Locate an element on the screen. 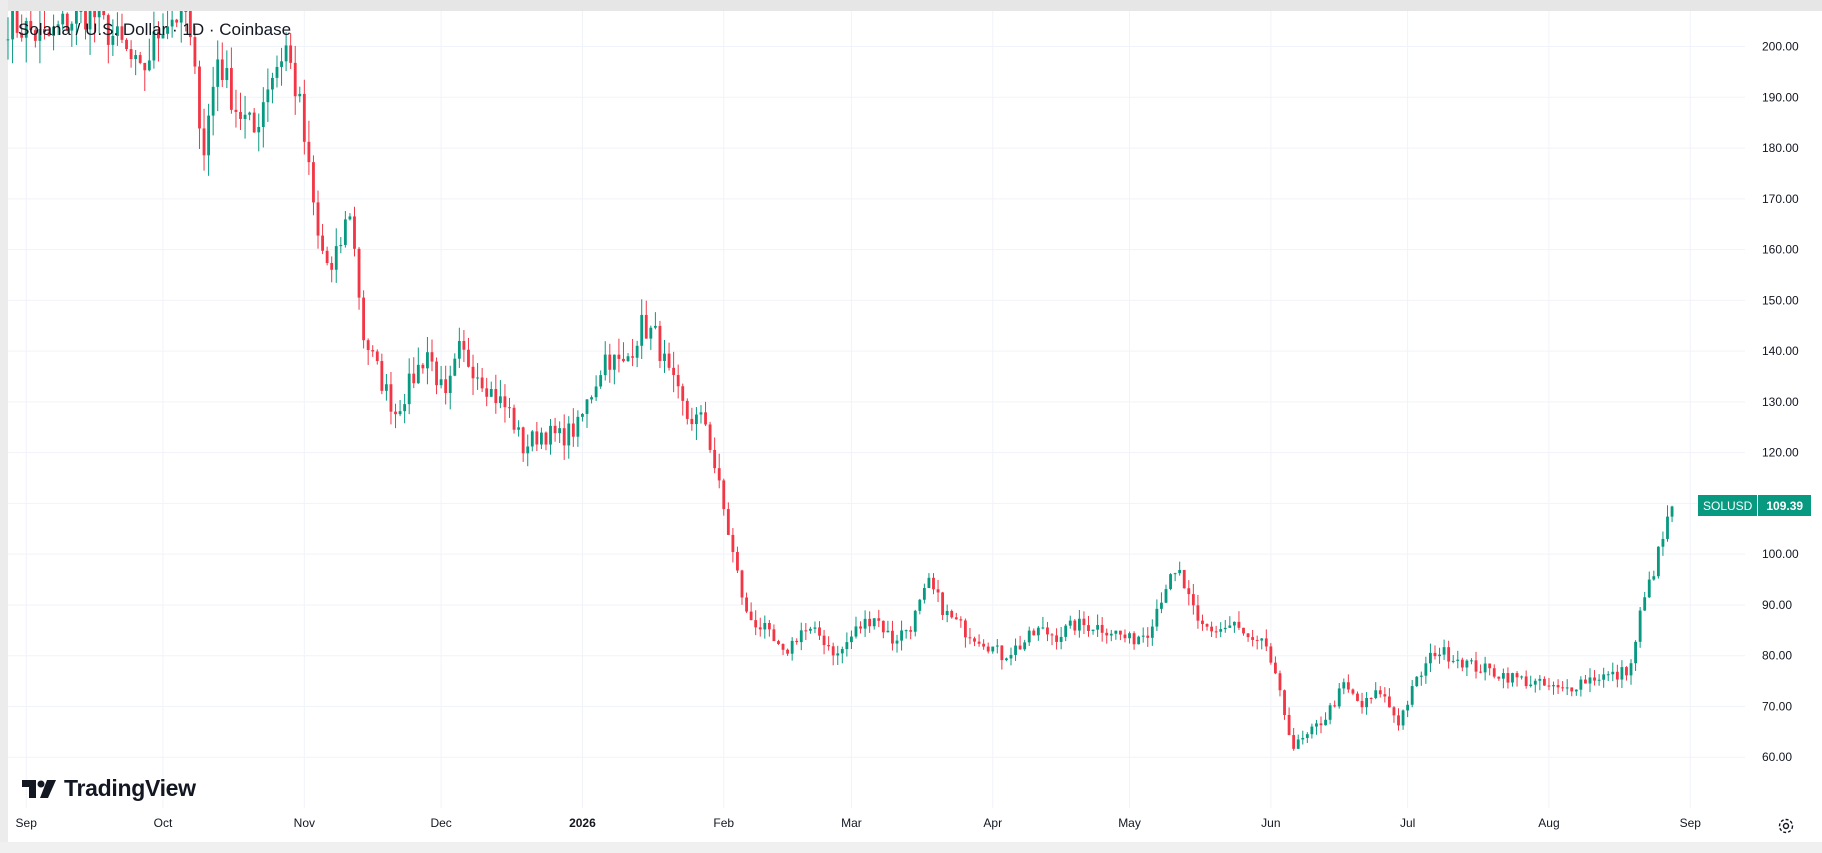 The height and width of the screenshot is (853, 1822). window-bottom-border is located at coordinates (911, 847).